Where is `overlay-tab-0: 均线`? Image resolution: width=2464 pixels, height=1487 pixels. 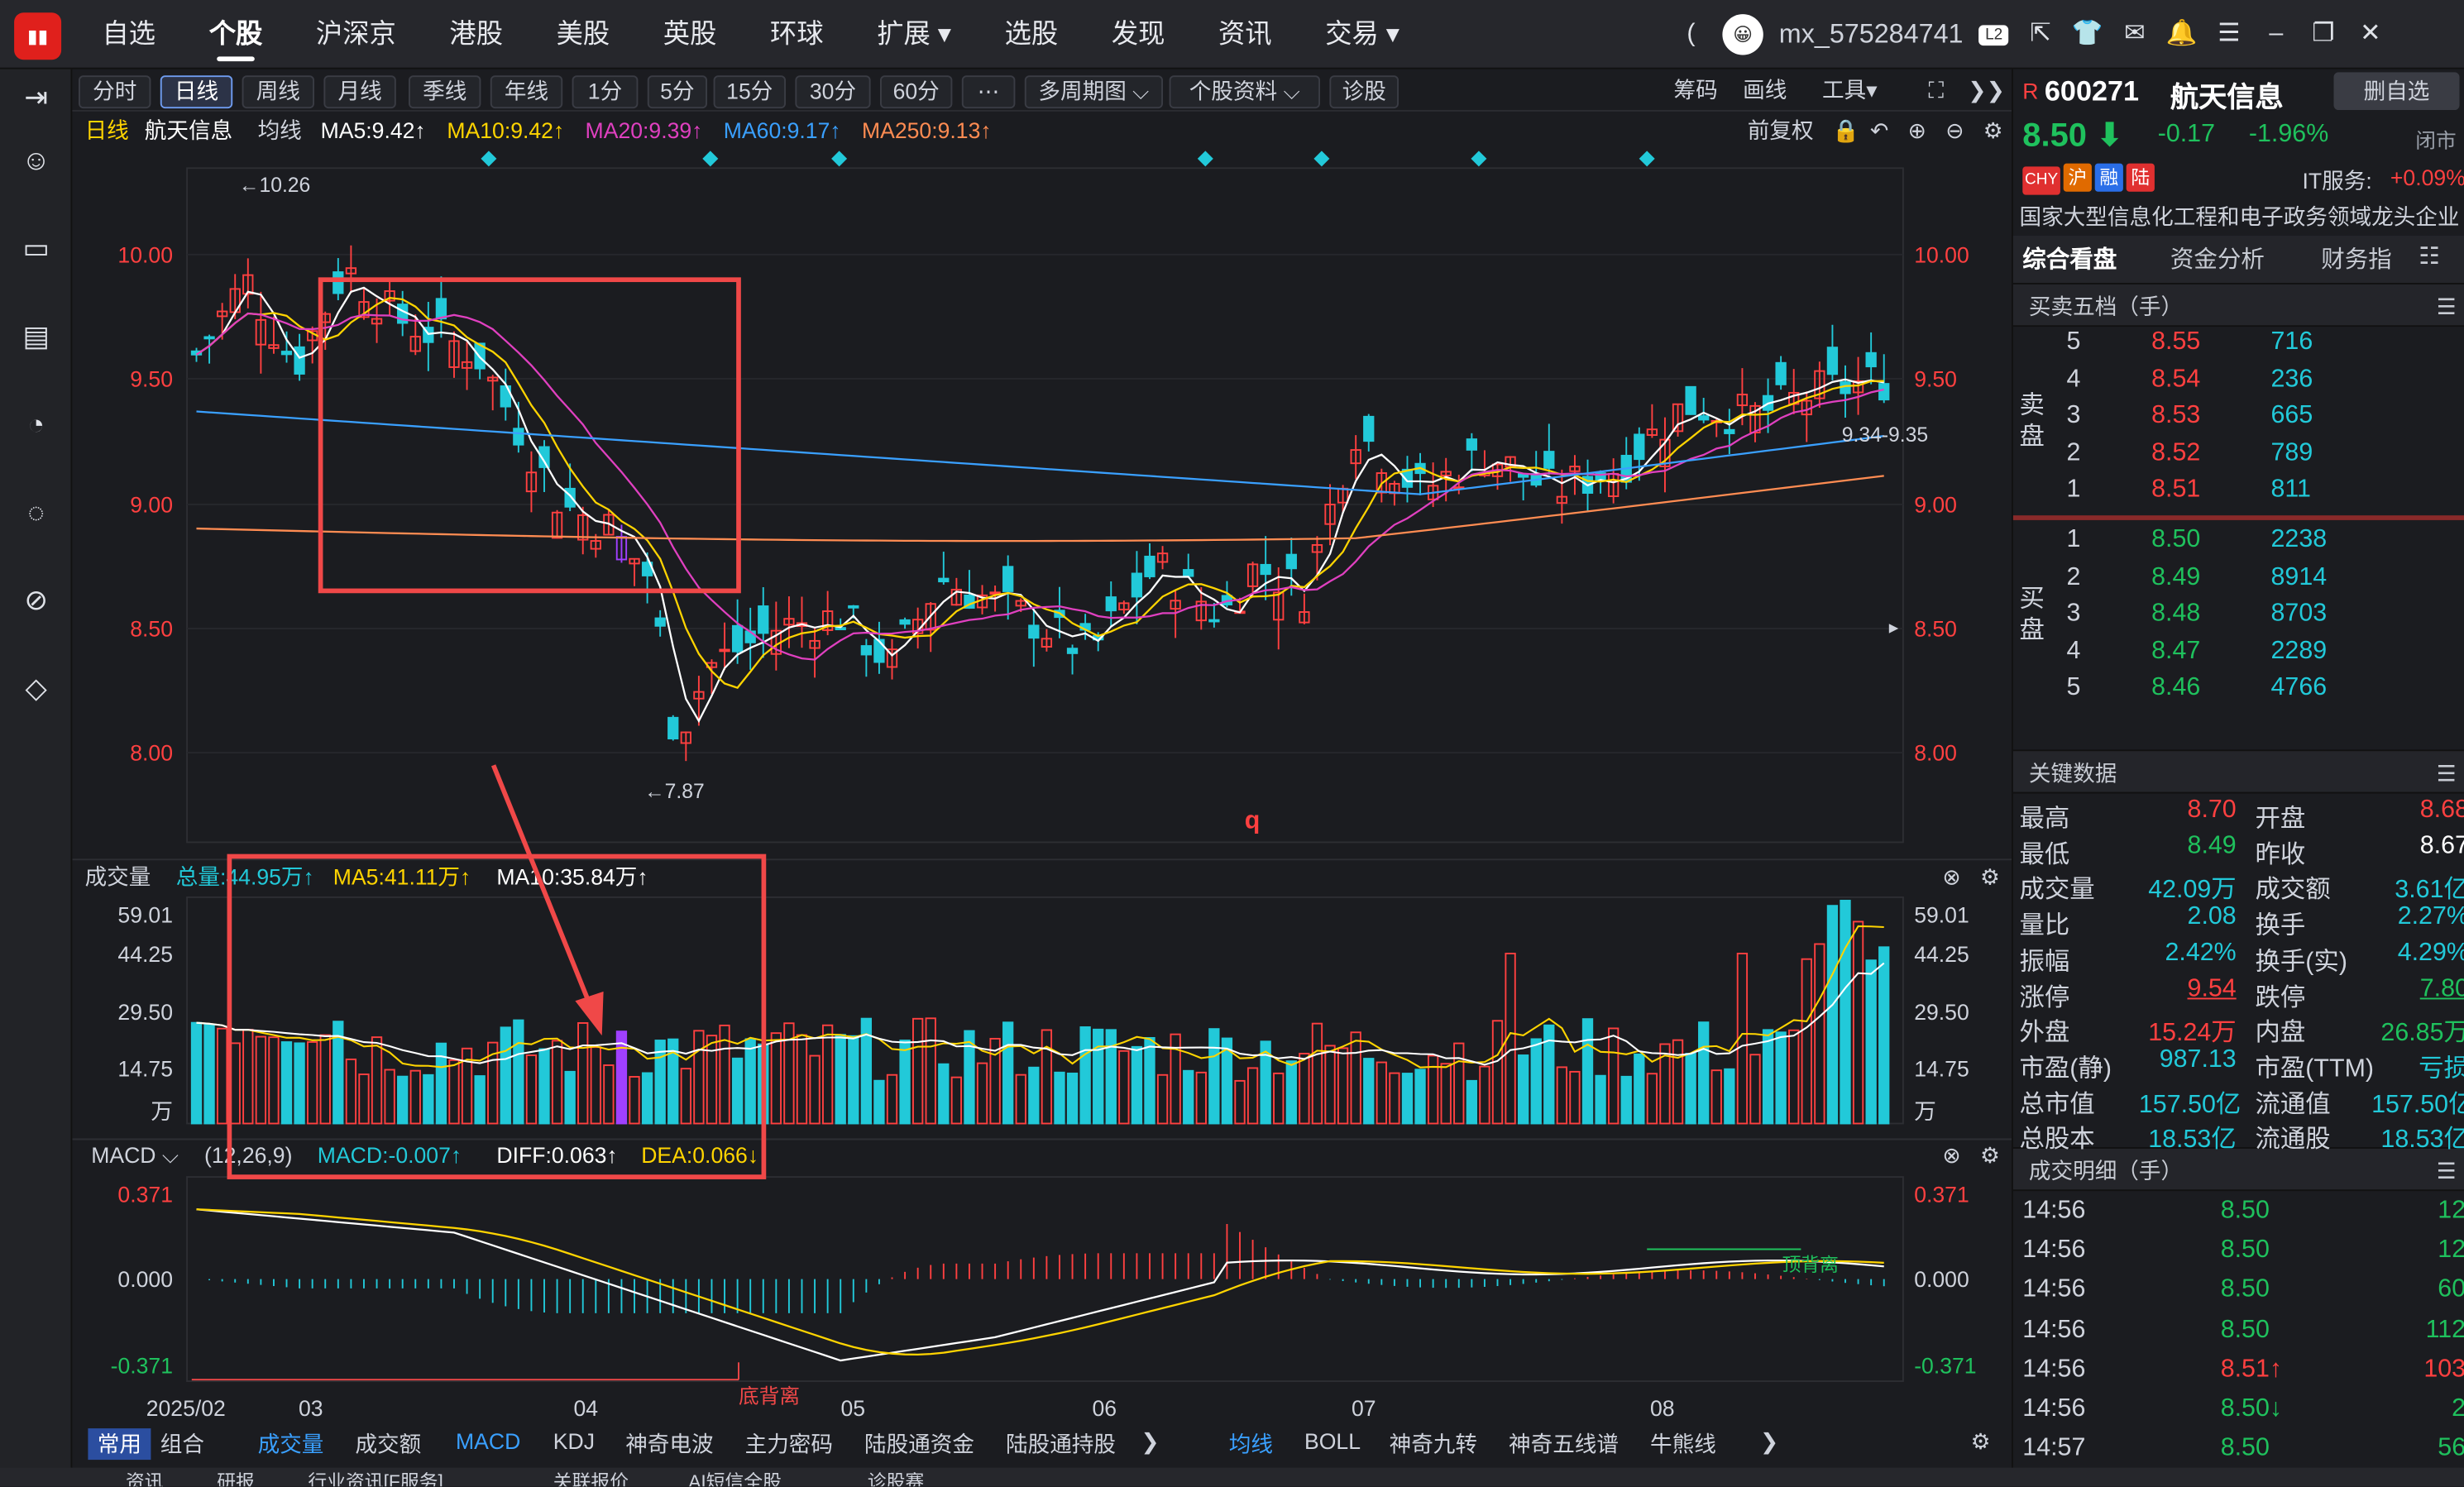 overlay-tab-0: 均线 is located at coordinates (1250, 1444).